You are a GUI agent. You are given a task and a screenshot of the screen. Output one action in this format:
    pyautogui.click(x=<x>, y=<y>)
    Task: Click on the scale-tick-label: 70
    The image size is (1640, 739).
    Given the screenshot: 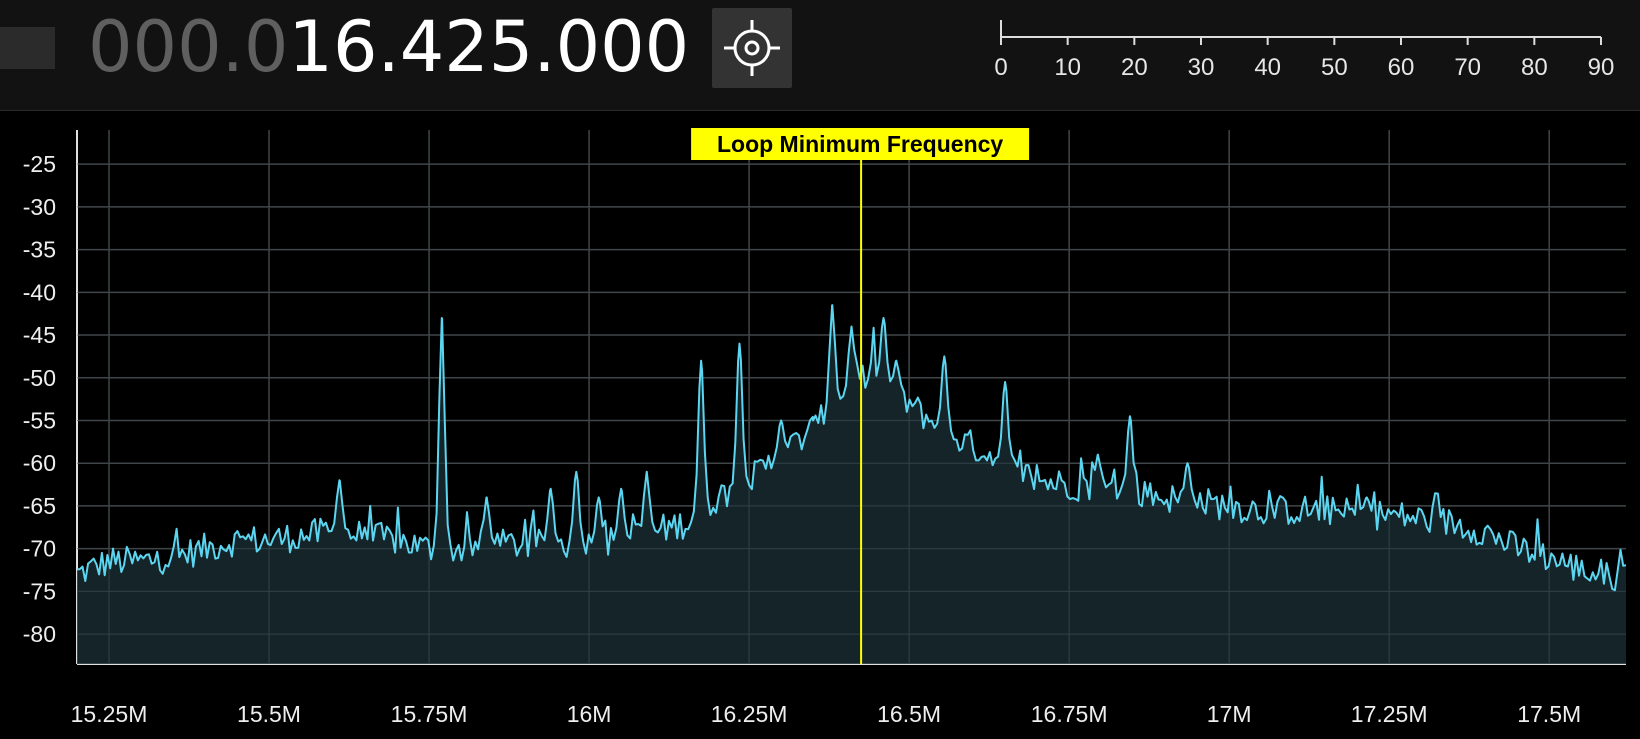 What is the action you would take?
    pyautogui.click(x=1467, y=67)
    